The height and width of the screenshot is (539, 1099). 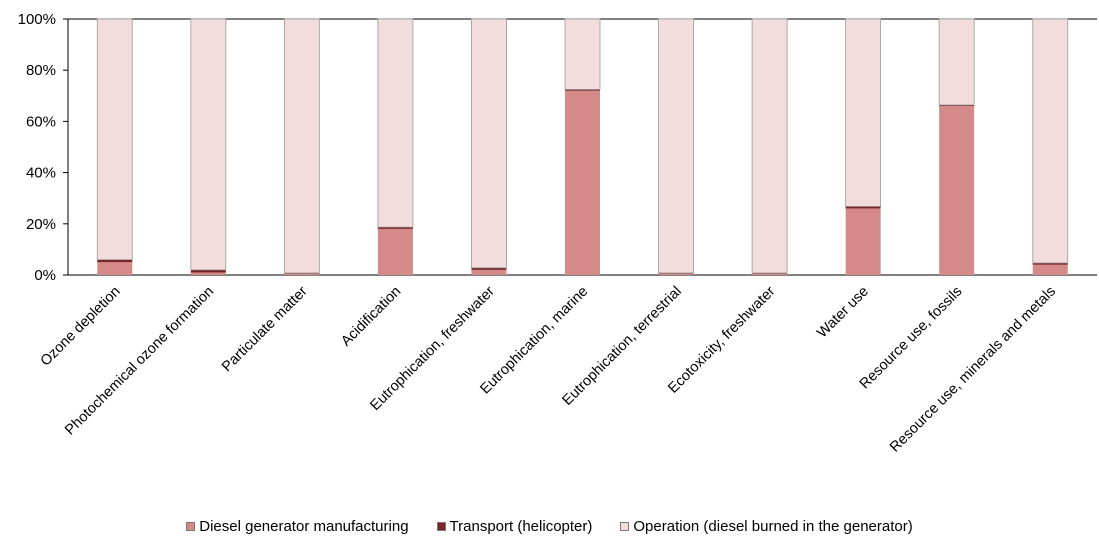 What do you see at coordinates (304, 526) in the screenshot?
I see `legend-label: Diesel generator manufacturing` at bounding box center [304, 526].